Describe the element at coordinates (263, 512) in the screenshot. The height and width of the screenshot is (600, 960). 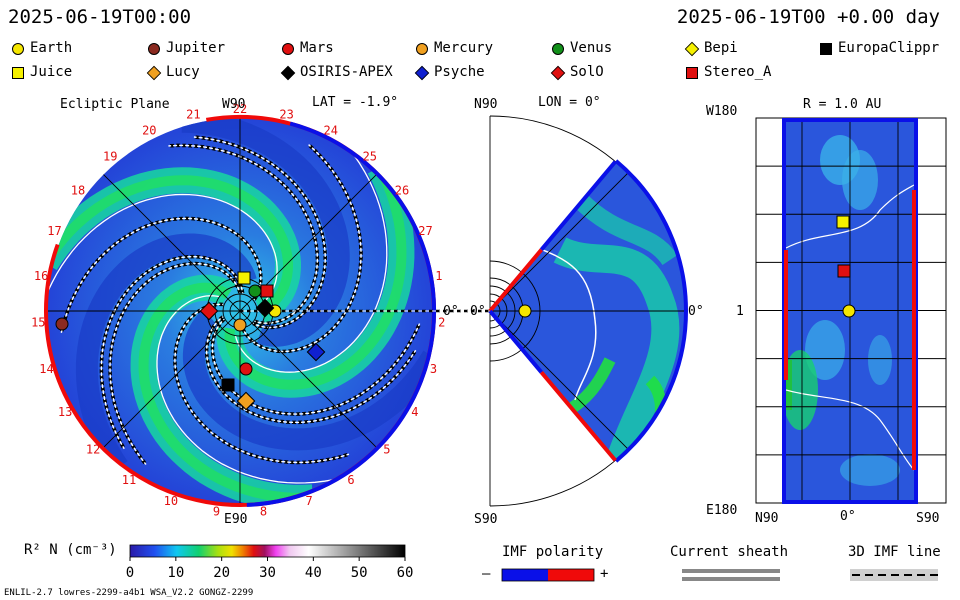
I see `carrington-tick-8: 8` at that location.